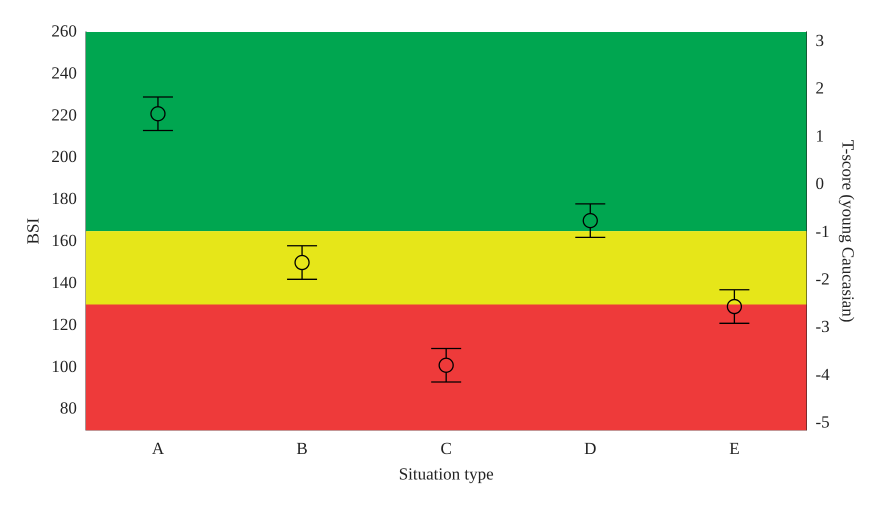 This screenshot has height=507, width=871. What do you see at coordinates (302, 448) in the screenshot?
I see `x-tick-label: B` at bounding box center [302, 448].